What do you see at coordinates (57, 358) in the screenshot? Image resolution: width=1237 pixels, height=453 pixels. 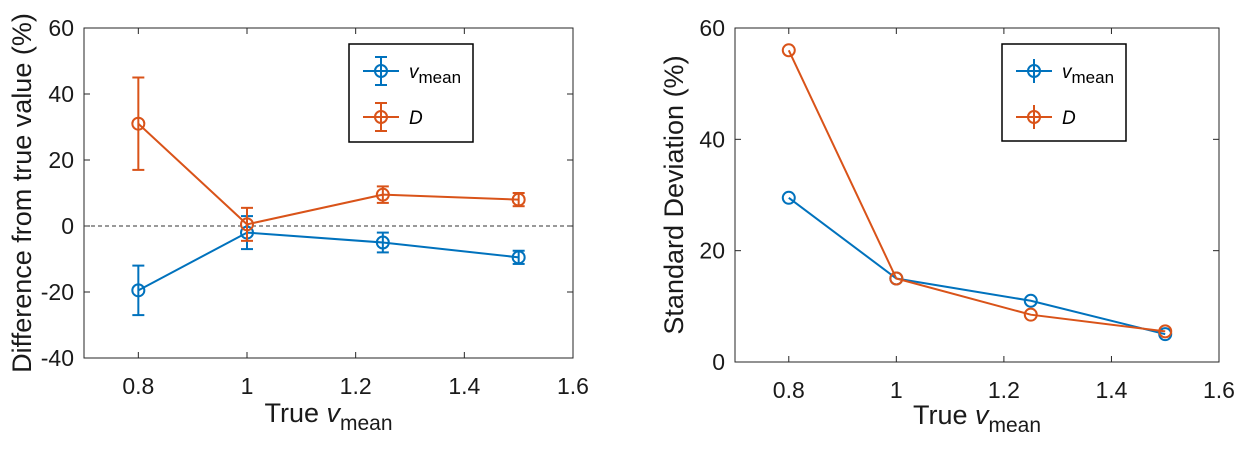 I see `y-tick-label: -40` at bounding box center [57, 358].